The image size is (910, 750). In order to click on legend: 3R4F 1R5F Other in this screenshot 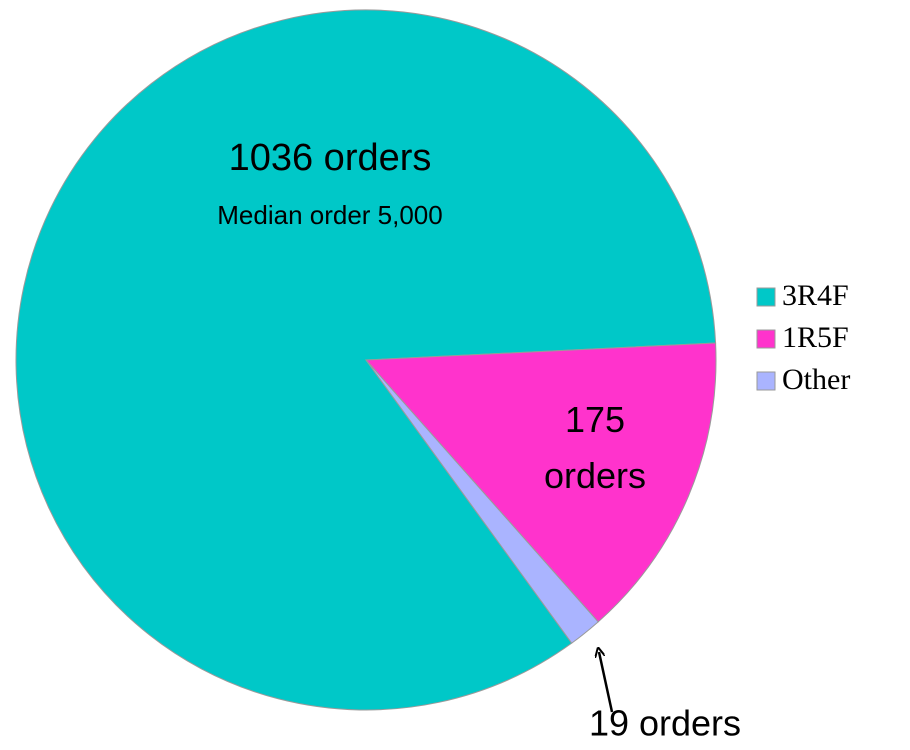, I will do `click(803, 337)`.